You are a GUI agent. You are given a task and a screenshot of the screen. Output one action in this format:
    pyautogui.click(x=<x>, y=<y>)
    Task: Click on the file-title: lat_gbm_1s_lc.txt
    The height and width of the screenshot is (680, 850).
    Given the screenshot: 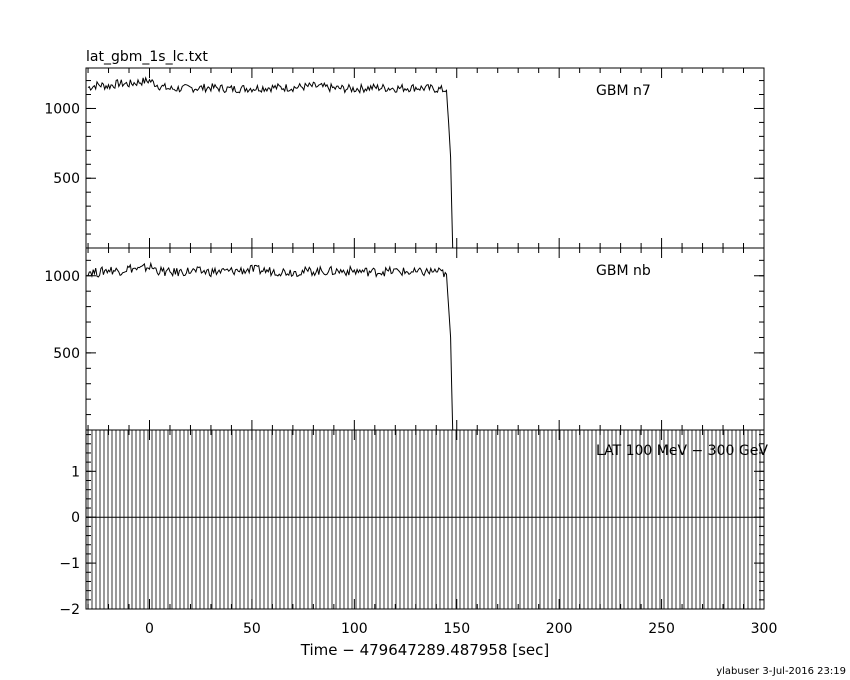 What is the action you would take?
    pyautogui.click(x=147, y=57)
    